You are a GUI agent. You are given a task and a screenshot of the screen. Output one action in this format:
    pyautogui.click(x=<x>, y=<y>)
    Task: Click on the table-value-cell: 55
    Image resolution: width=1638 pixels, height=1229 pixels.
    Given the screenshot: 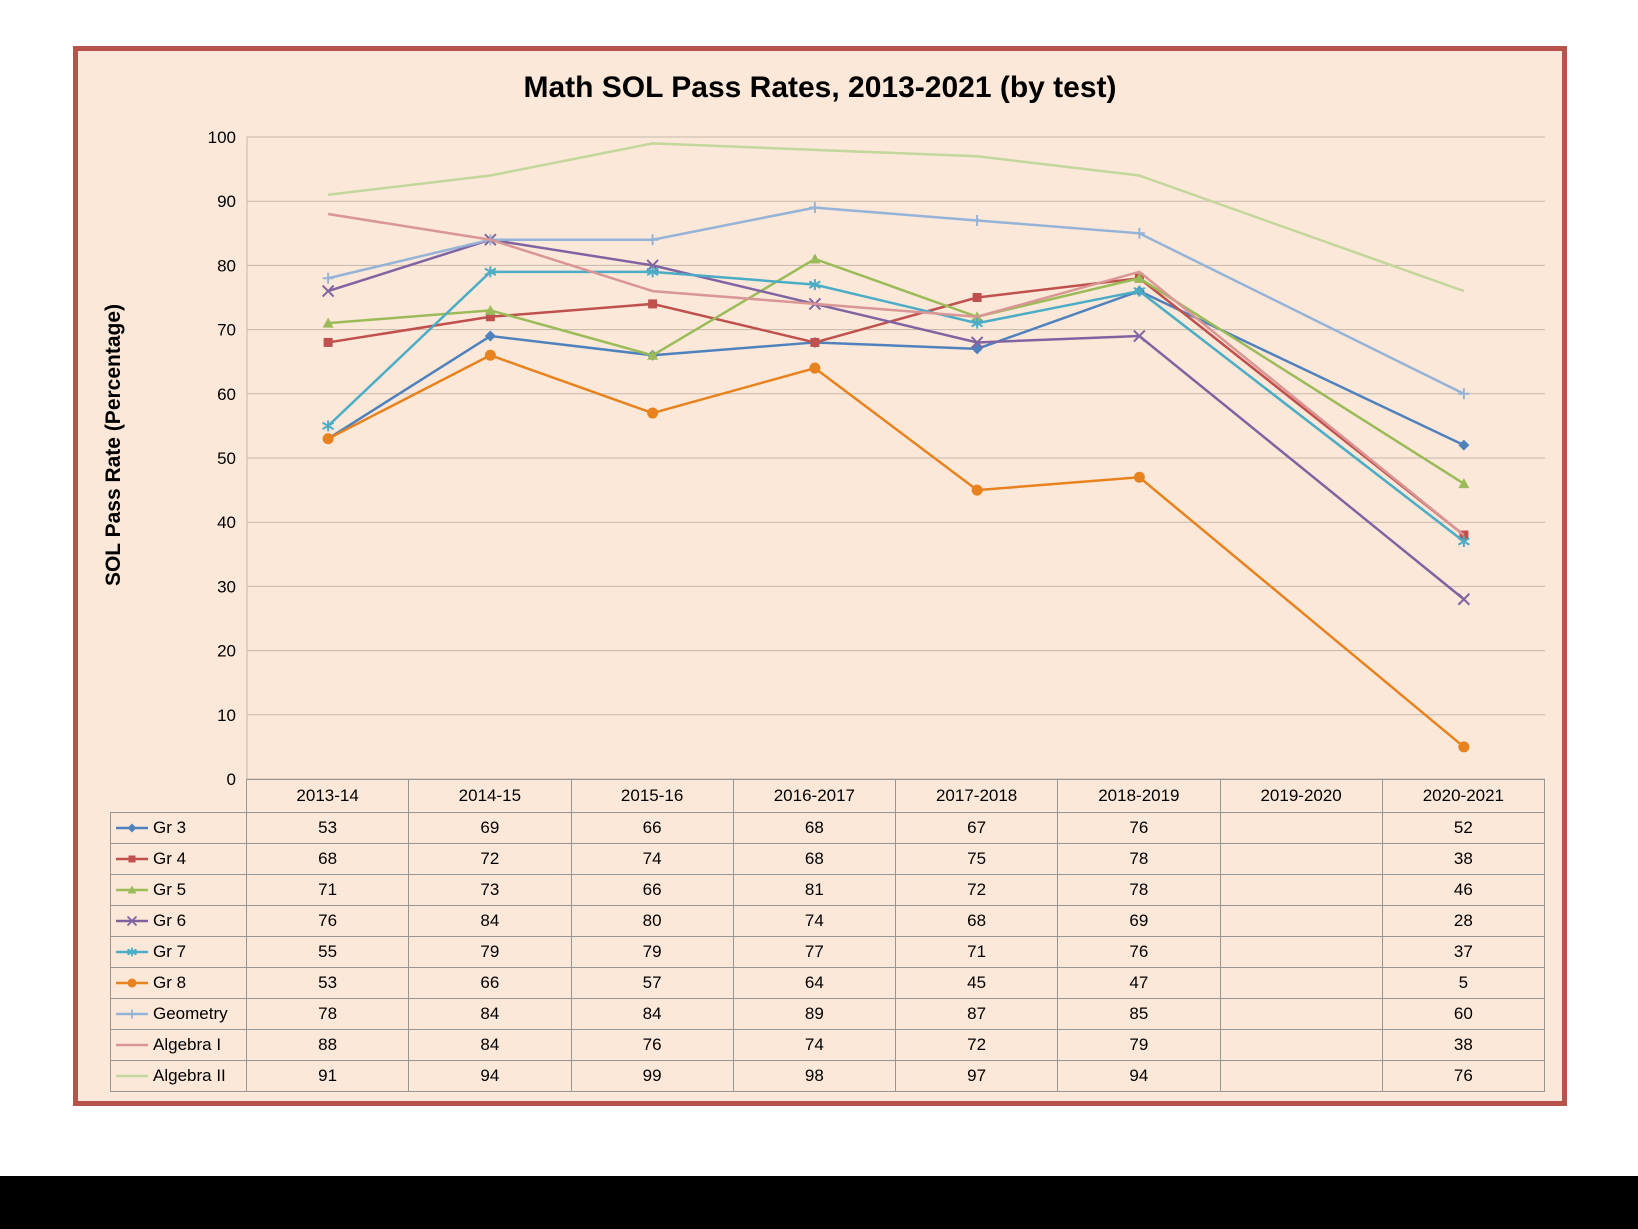 What is the action you would take?
    pyautogui.click(x=328, y=952)
    